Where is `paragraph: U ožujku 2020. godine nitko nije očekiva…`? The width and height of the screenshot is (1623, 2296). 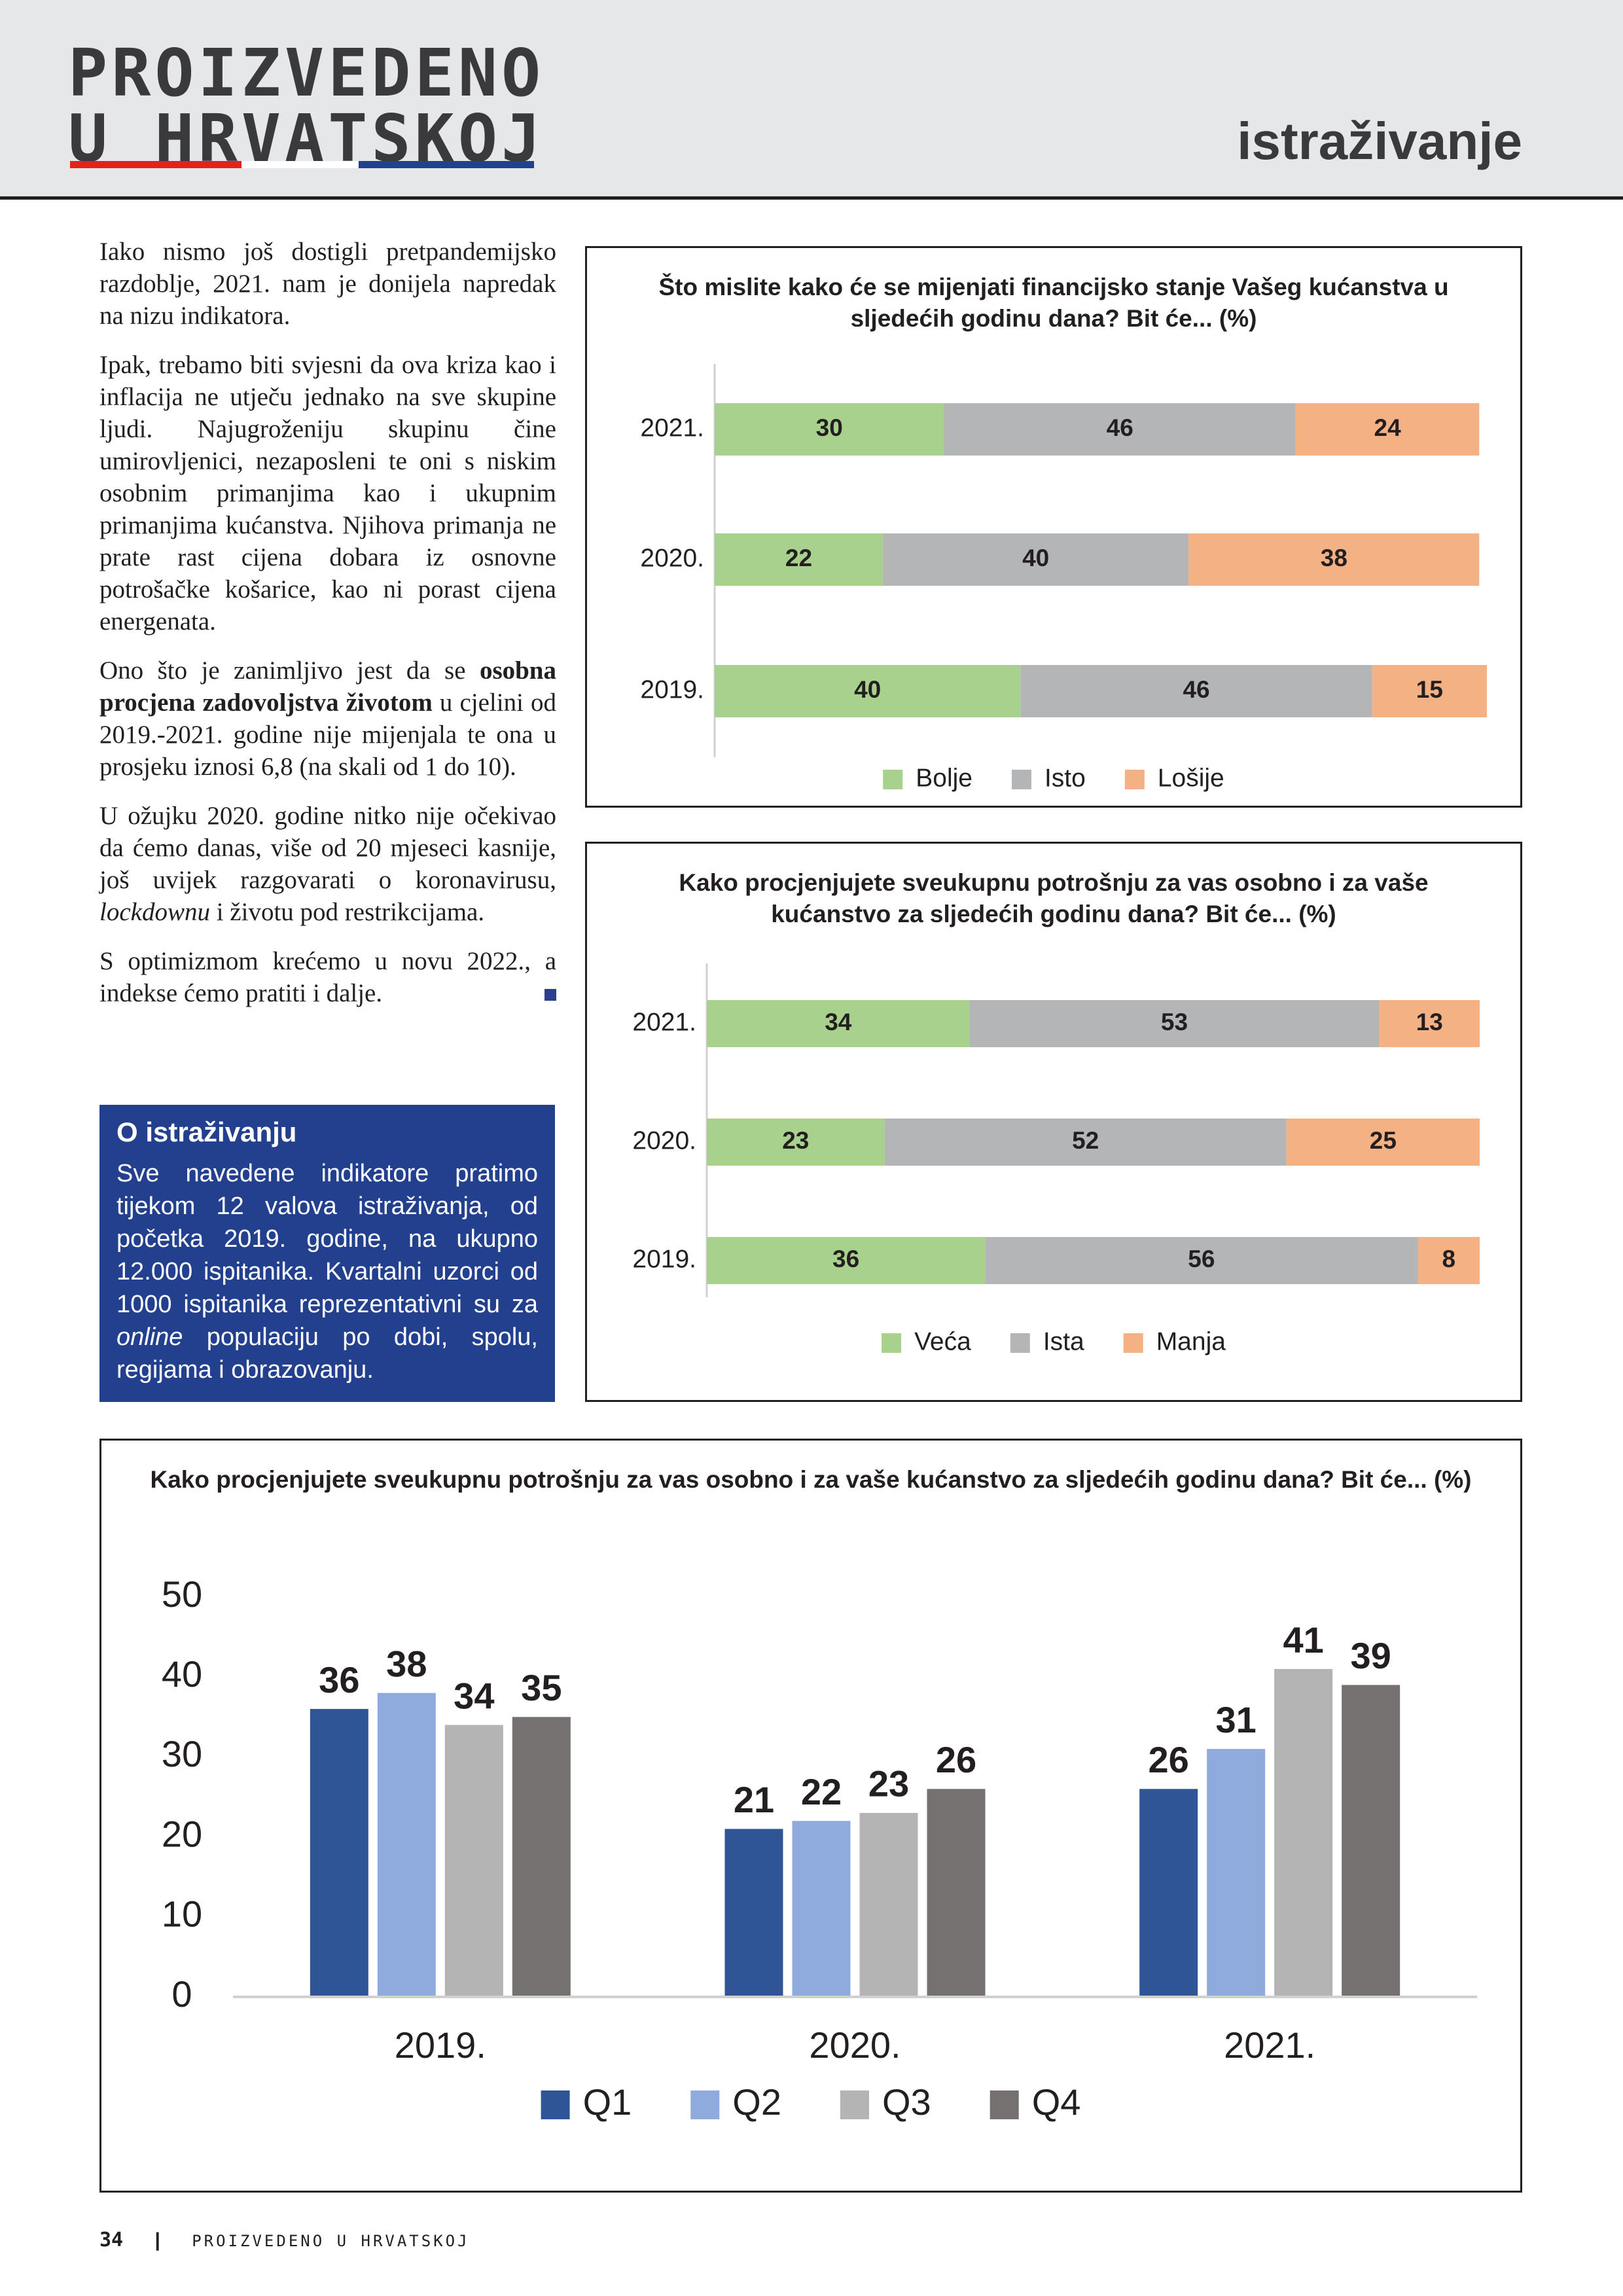 paragraph: U ožujku 2020. godine nitko nije očekiva… is located at coordinates (327, 864).